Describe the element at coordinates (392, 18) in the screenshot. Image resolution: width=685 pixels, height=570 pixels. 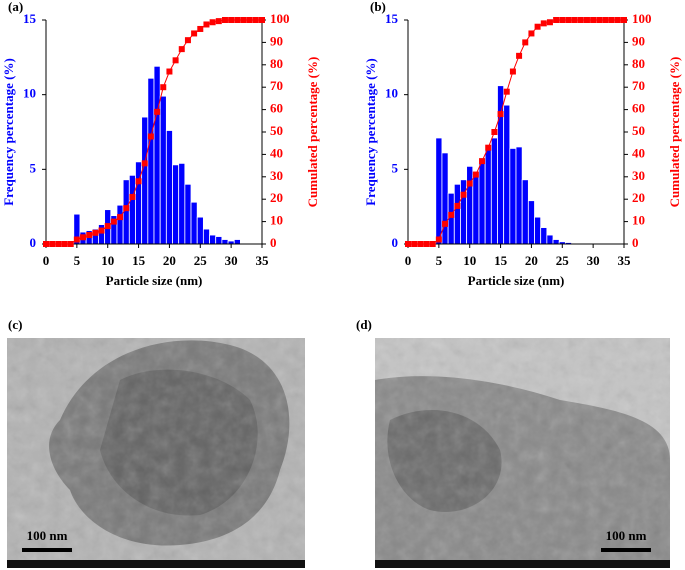
I see `y-tick-label: 15` at that location.